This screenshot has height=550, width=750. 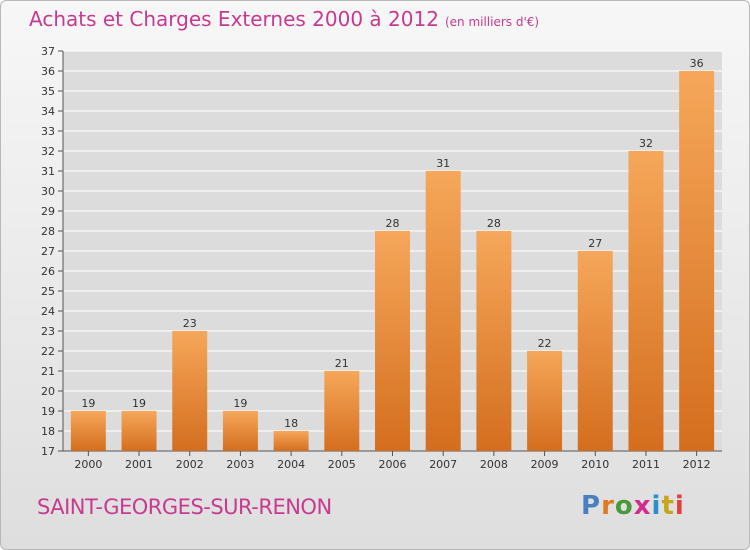 I want to click on y-tick-label: 31, so click(x=48, y=171).